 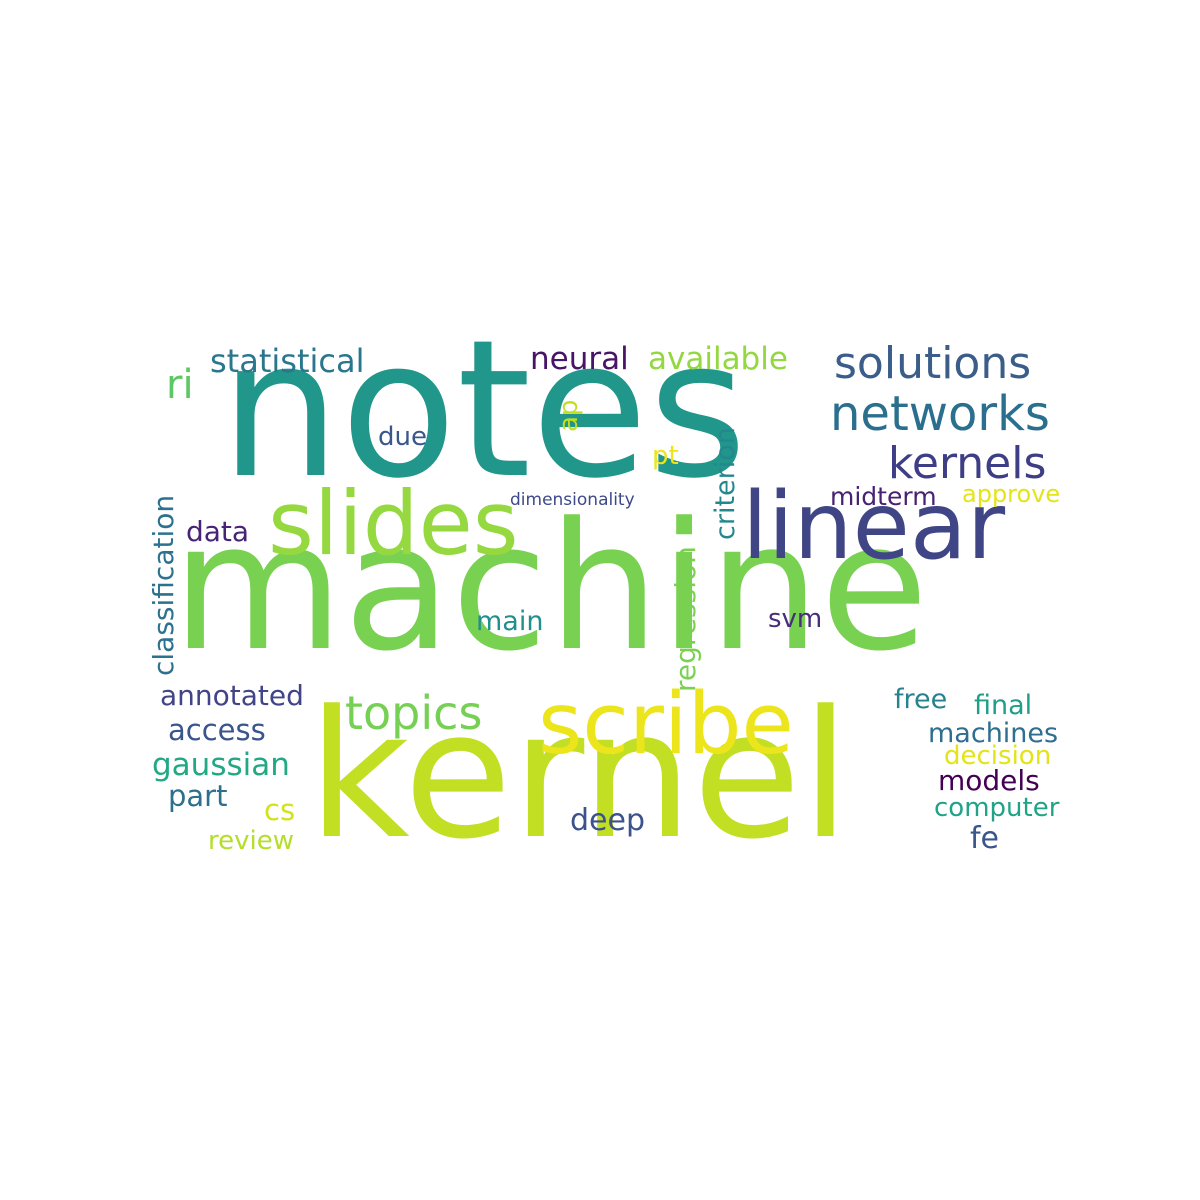 What do you see at coordinates (569, 415) in the screenshot?
I see `word-ap: ap` at bounding box center [569, 415].